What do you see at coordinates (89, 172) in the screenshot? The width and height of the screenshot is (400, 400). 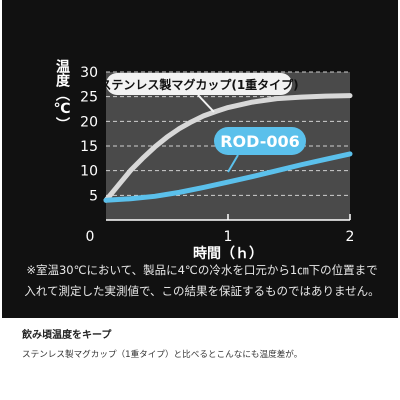 I see `y-tick-label: 10` at bounding box center [89, 172].